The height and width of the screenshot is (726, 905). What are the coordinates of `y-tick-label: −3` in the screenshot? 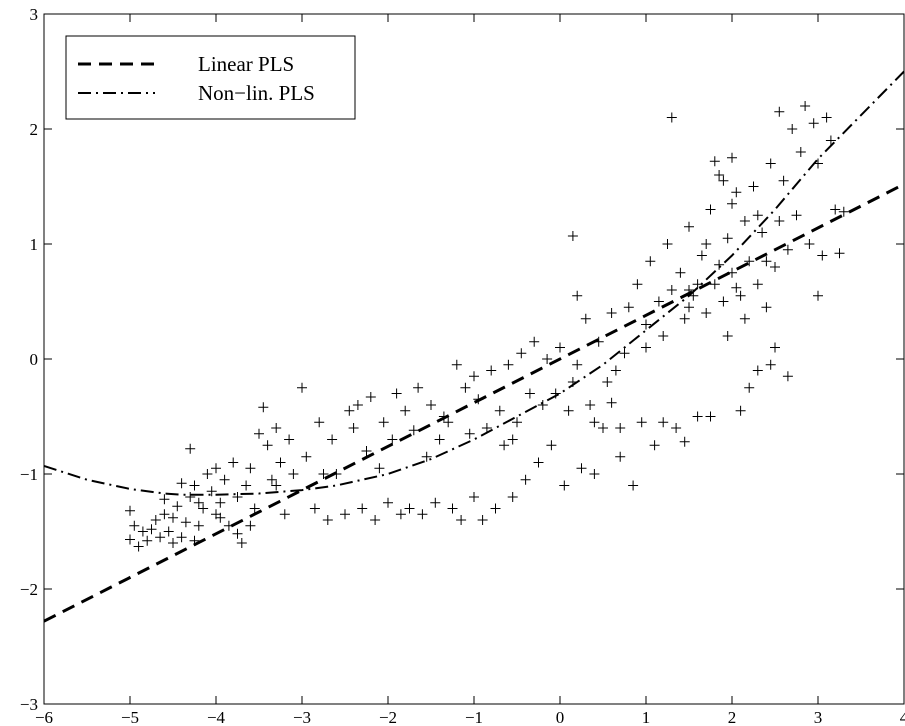 It's located at (29, 704).